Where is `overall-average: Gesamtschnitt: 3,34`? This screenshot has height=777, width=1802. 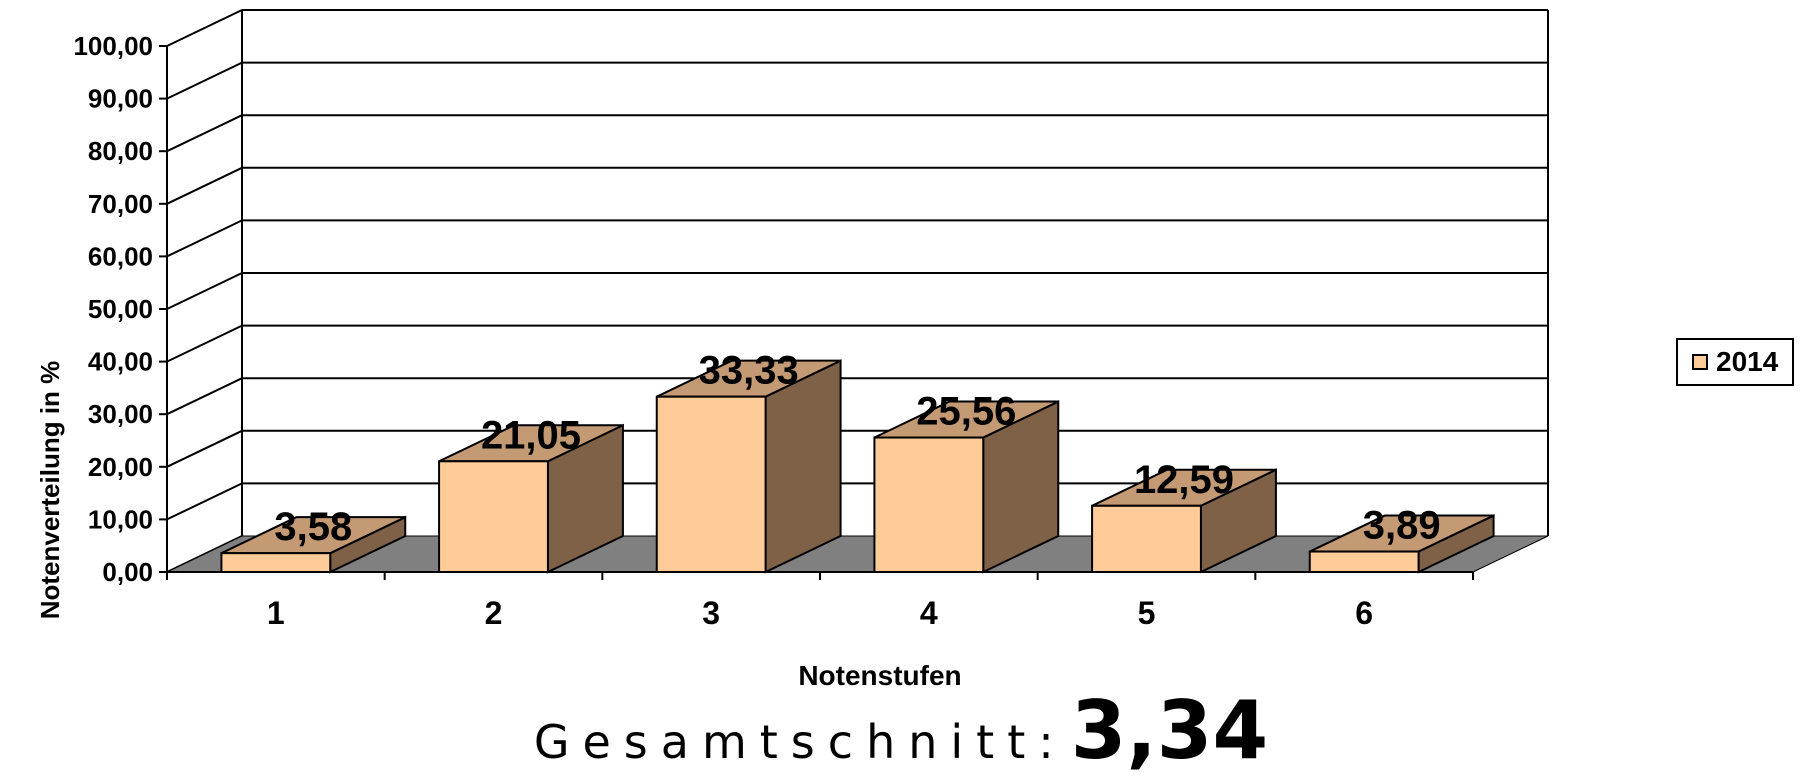 overall-average: Gesamtschnitt: 3,34 is located at coordinates (901, 730).